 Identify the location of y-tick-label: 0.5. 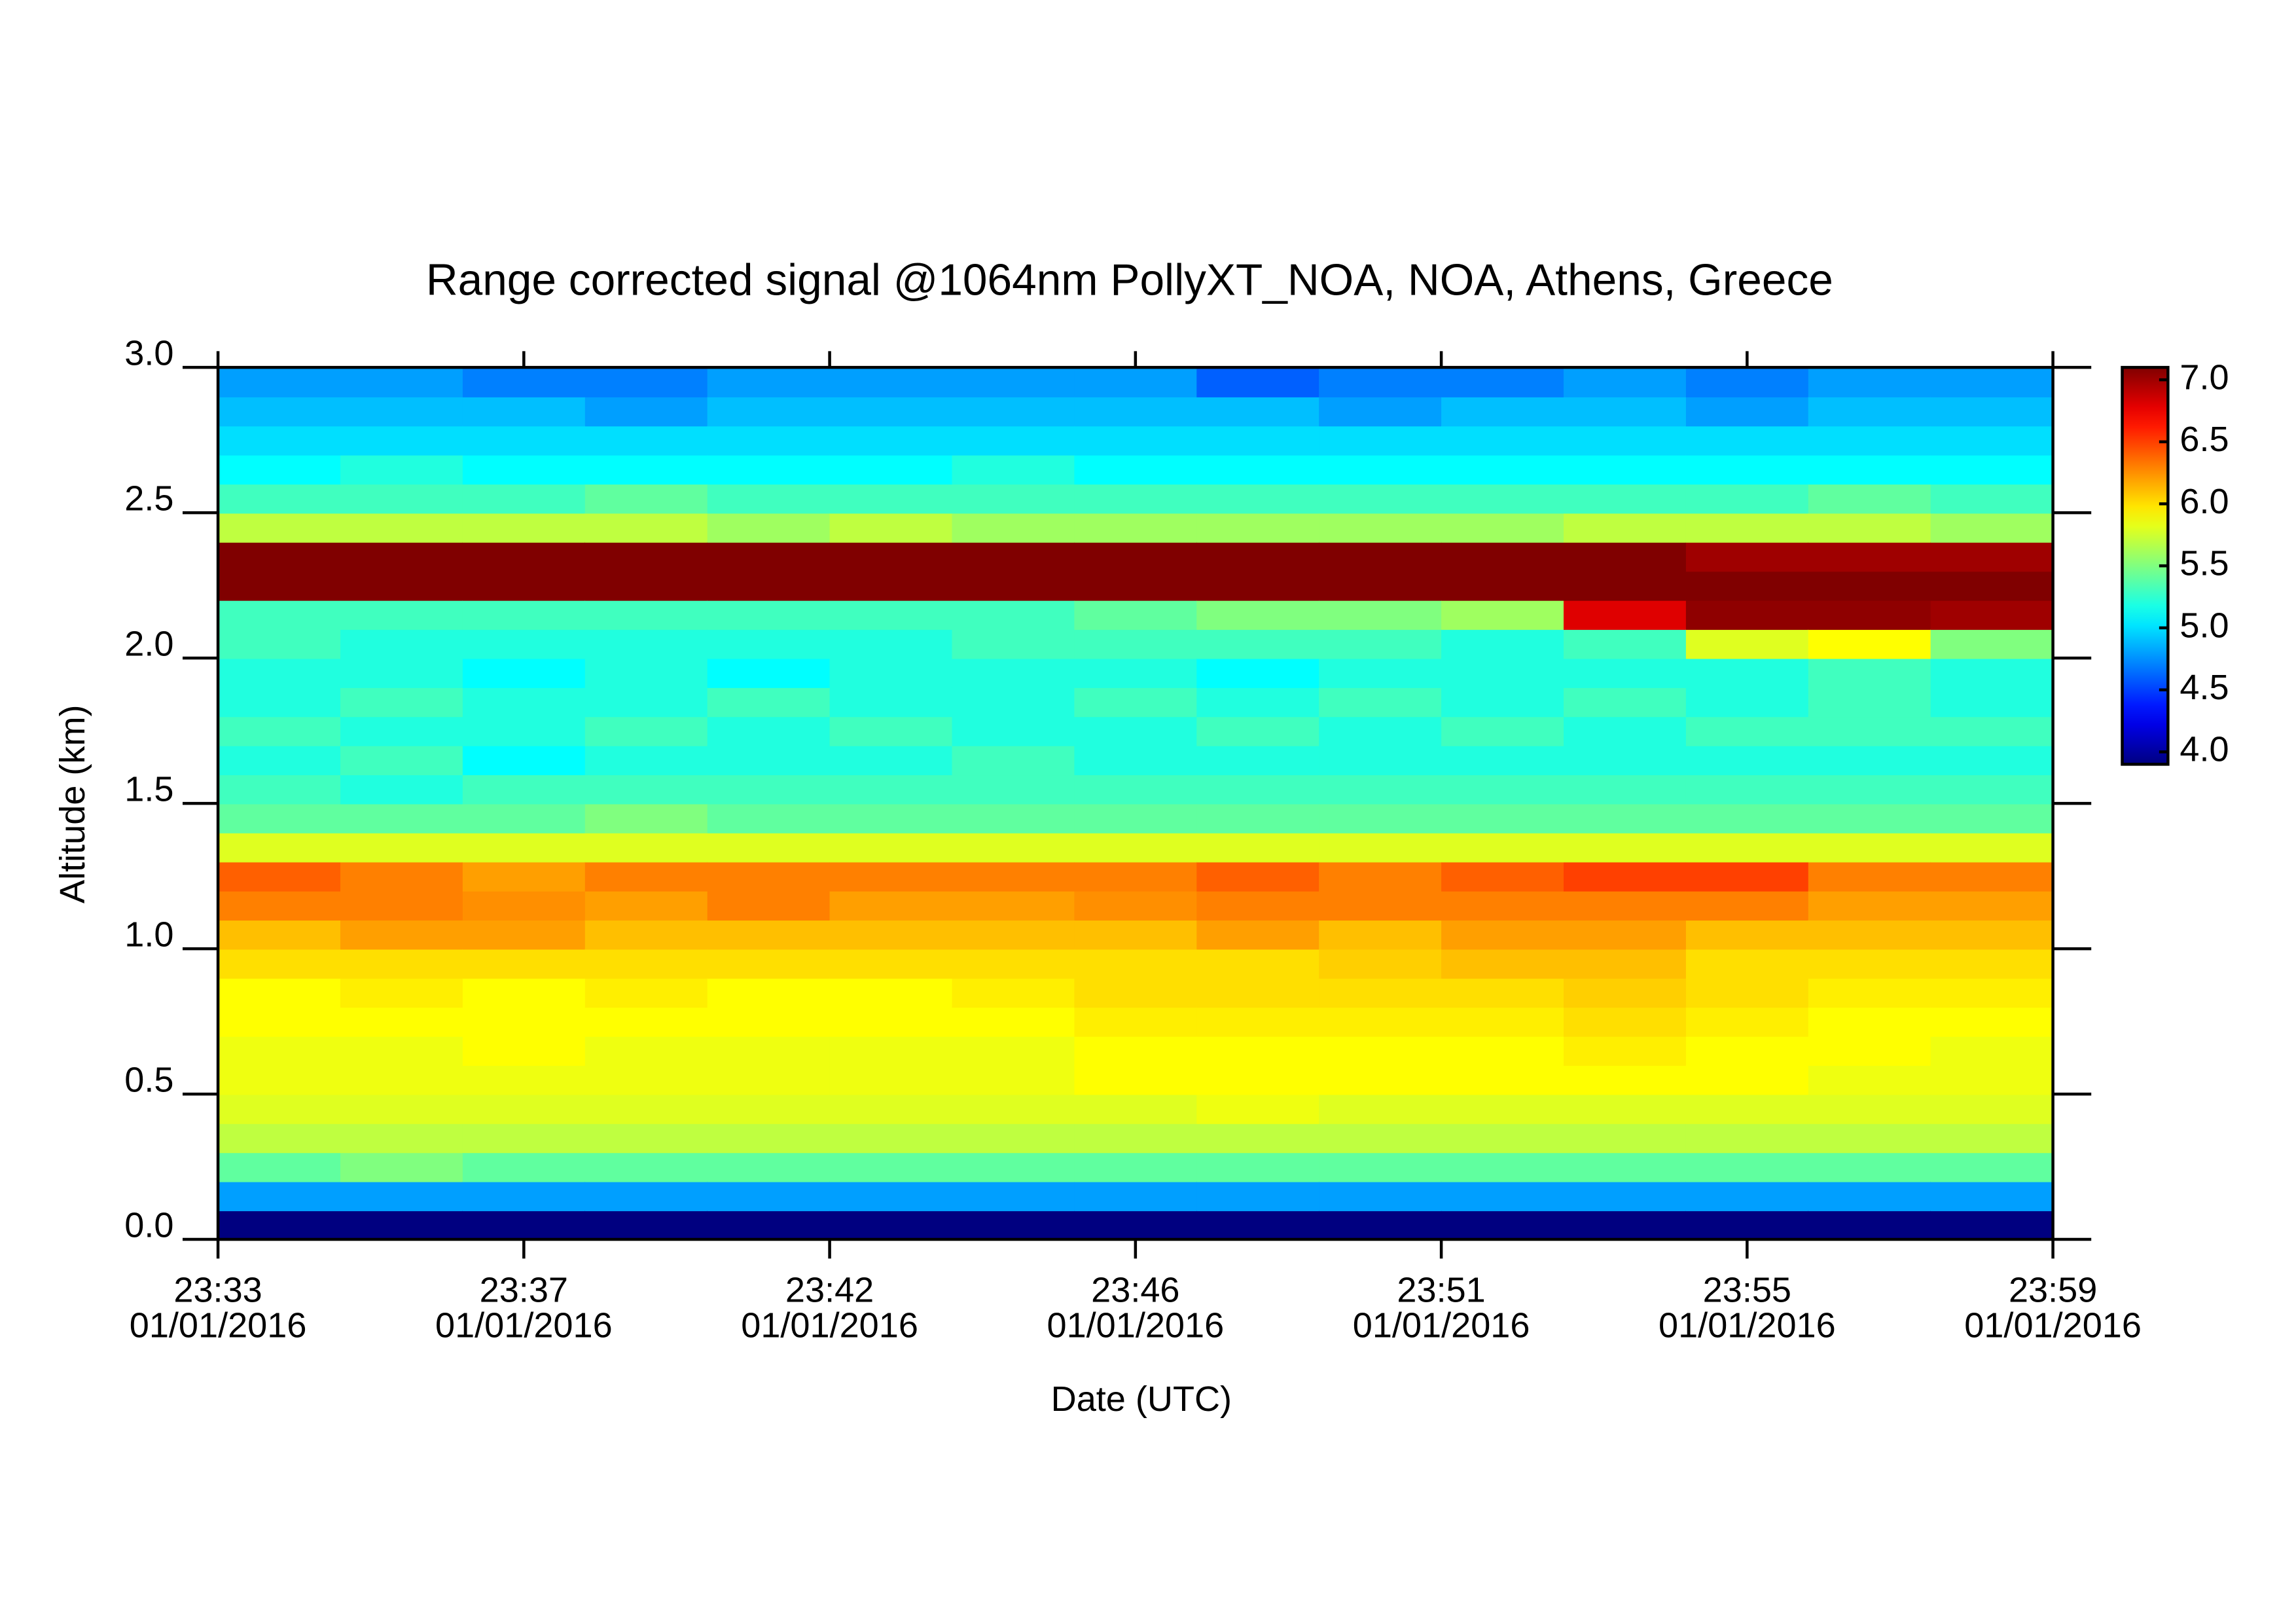
(148, 1079).